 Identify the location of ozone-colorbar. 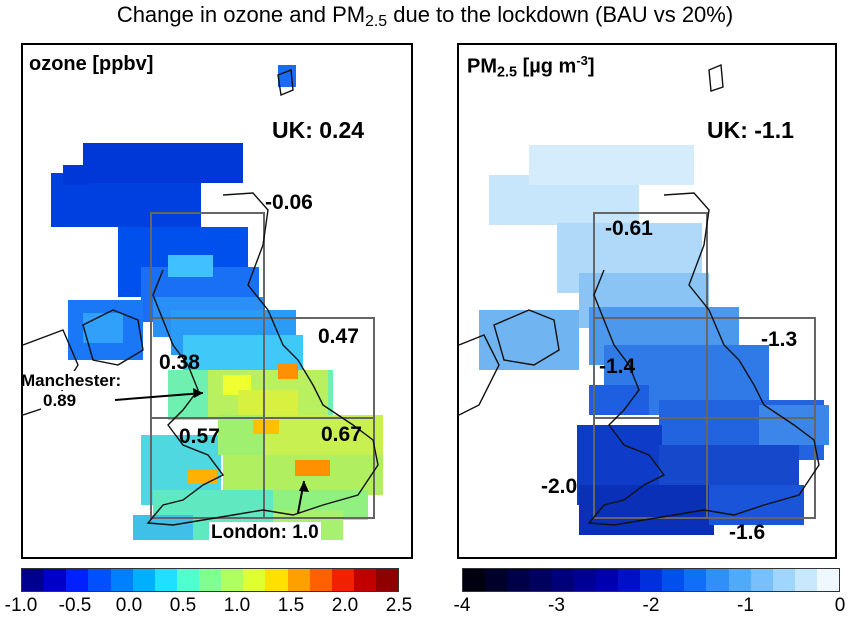
(210, 580).